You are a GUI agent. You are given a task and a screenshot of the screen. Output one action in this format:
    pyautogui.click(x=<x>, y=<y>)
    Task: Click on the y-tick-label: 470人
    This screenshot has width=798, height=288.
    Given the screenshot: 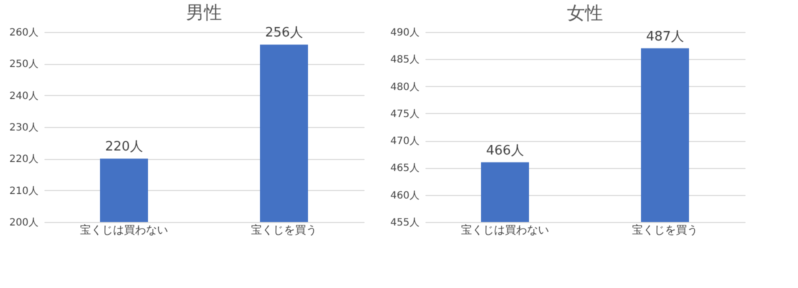 What is the action you would take?
    pyautogui.click(x=405, y=142)
    